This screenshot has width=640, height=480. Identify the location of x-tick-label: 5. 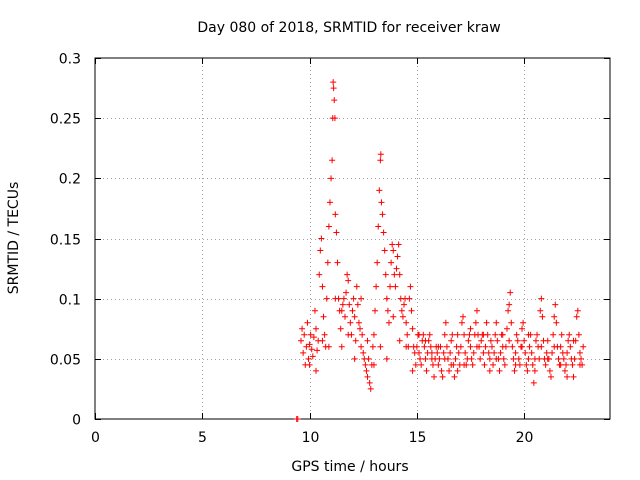
(202, 438).